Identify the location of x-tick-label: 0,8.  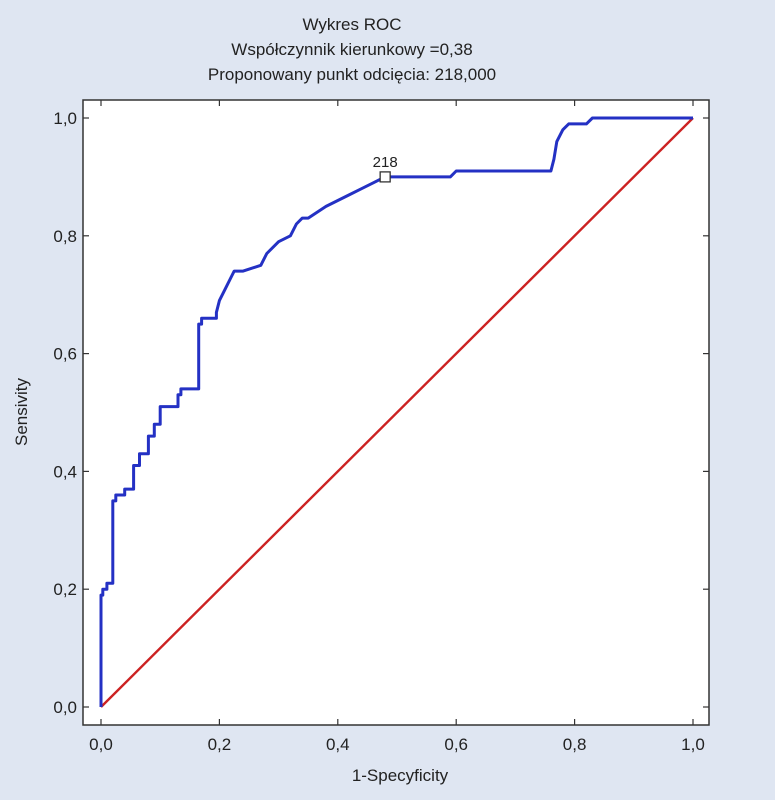
(575, 744).